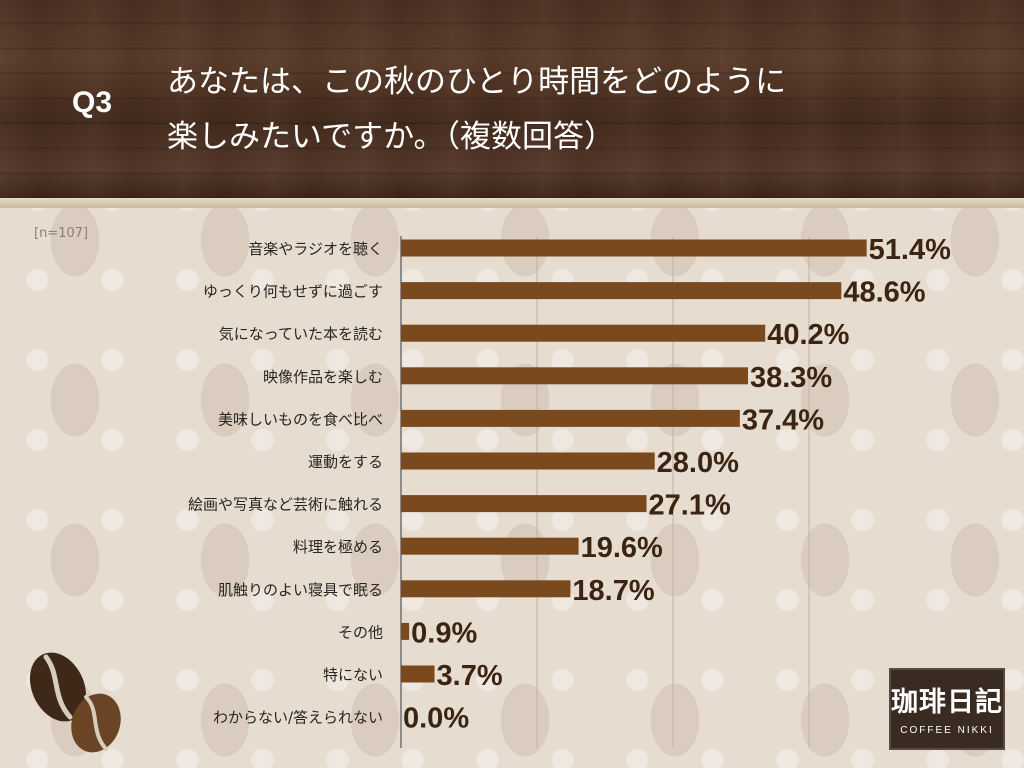 The image size is (1024, 768). Describe the element at coordinates (285, 505) in the screenshot. I see `category-label: 絵画や写真など芸術に触れる` at that location.